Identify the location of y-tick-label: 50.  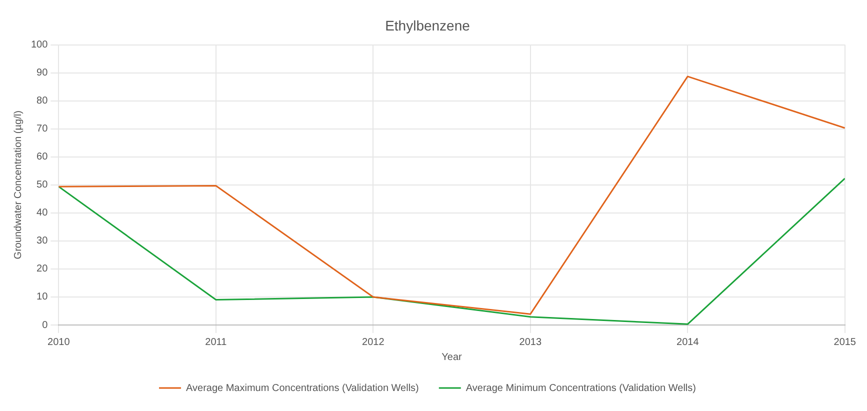
(42, 185).